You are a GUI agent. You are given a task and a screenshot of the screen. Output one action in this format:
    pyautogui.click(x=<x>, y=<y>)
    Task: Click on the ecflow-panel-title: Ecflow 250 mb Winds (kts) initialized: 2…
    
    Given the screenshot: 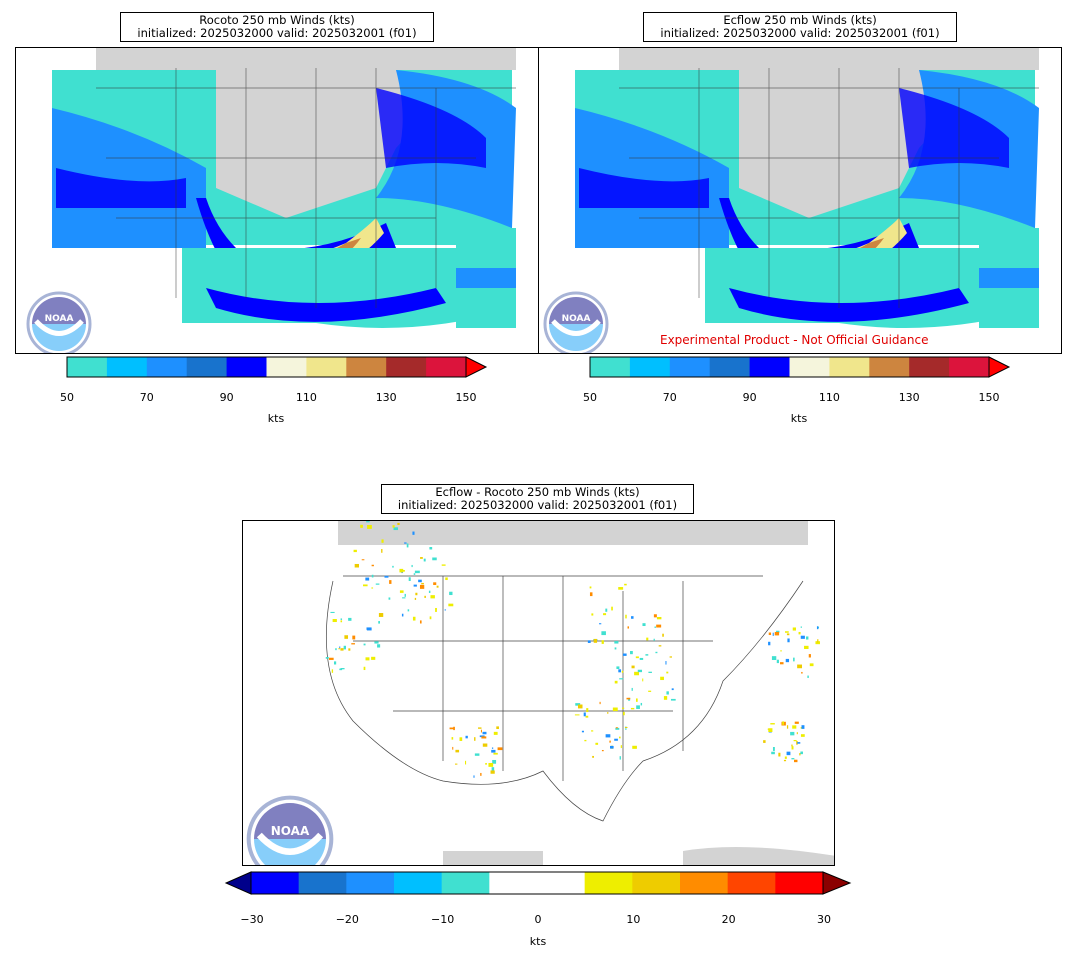 What is the action you would take?
    pyautogui.click(x=800, y=27)
    